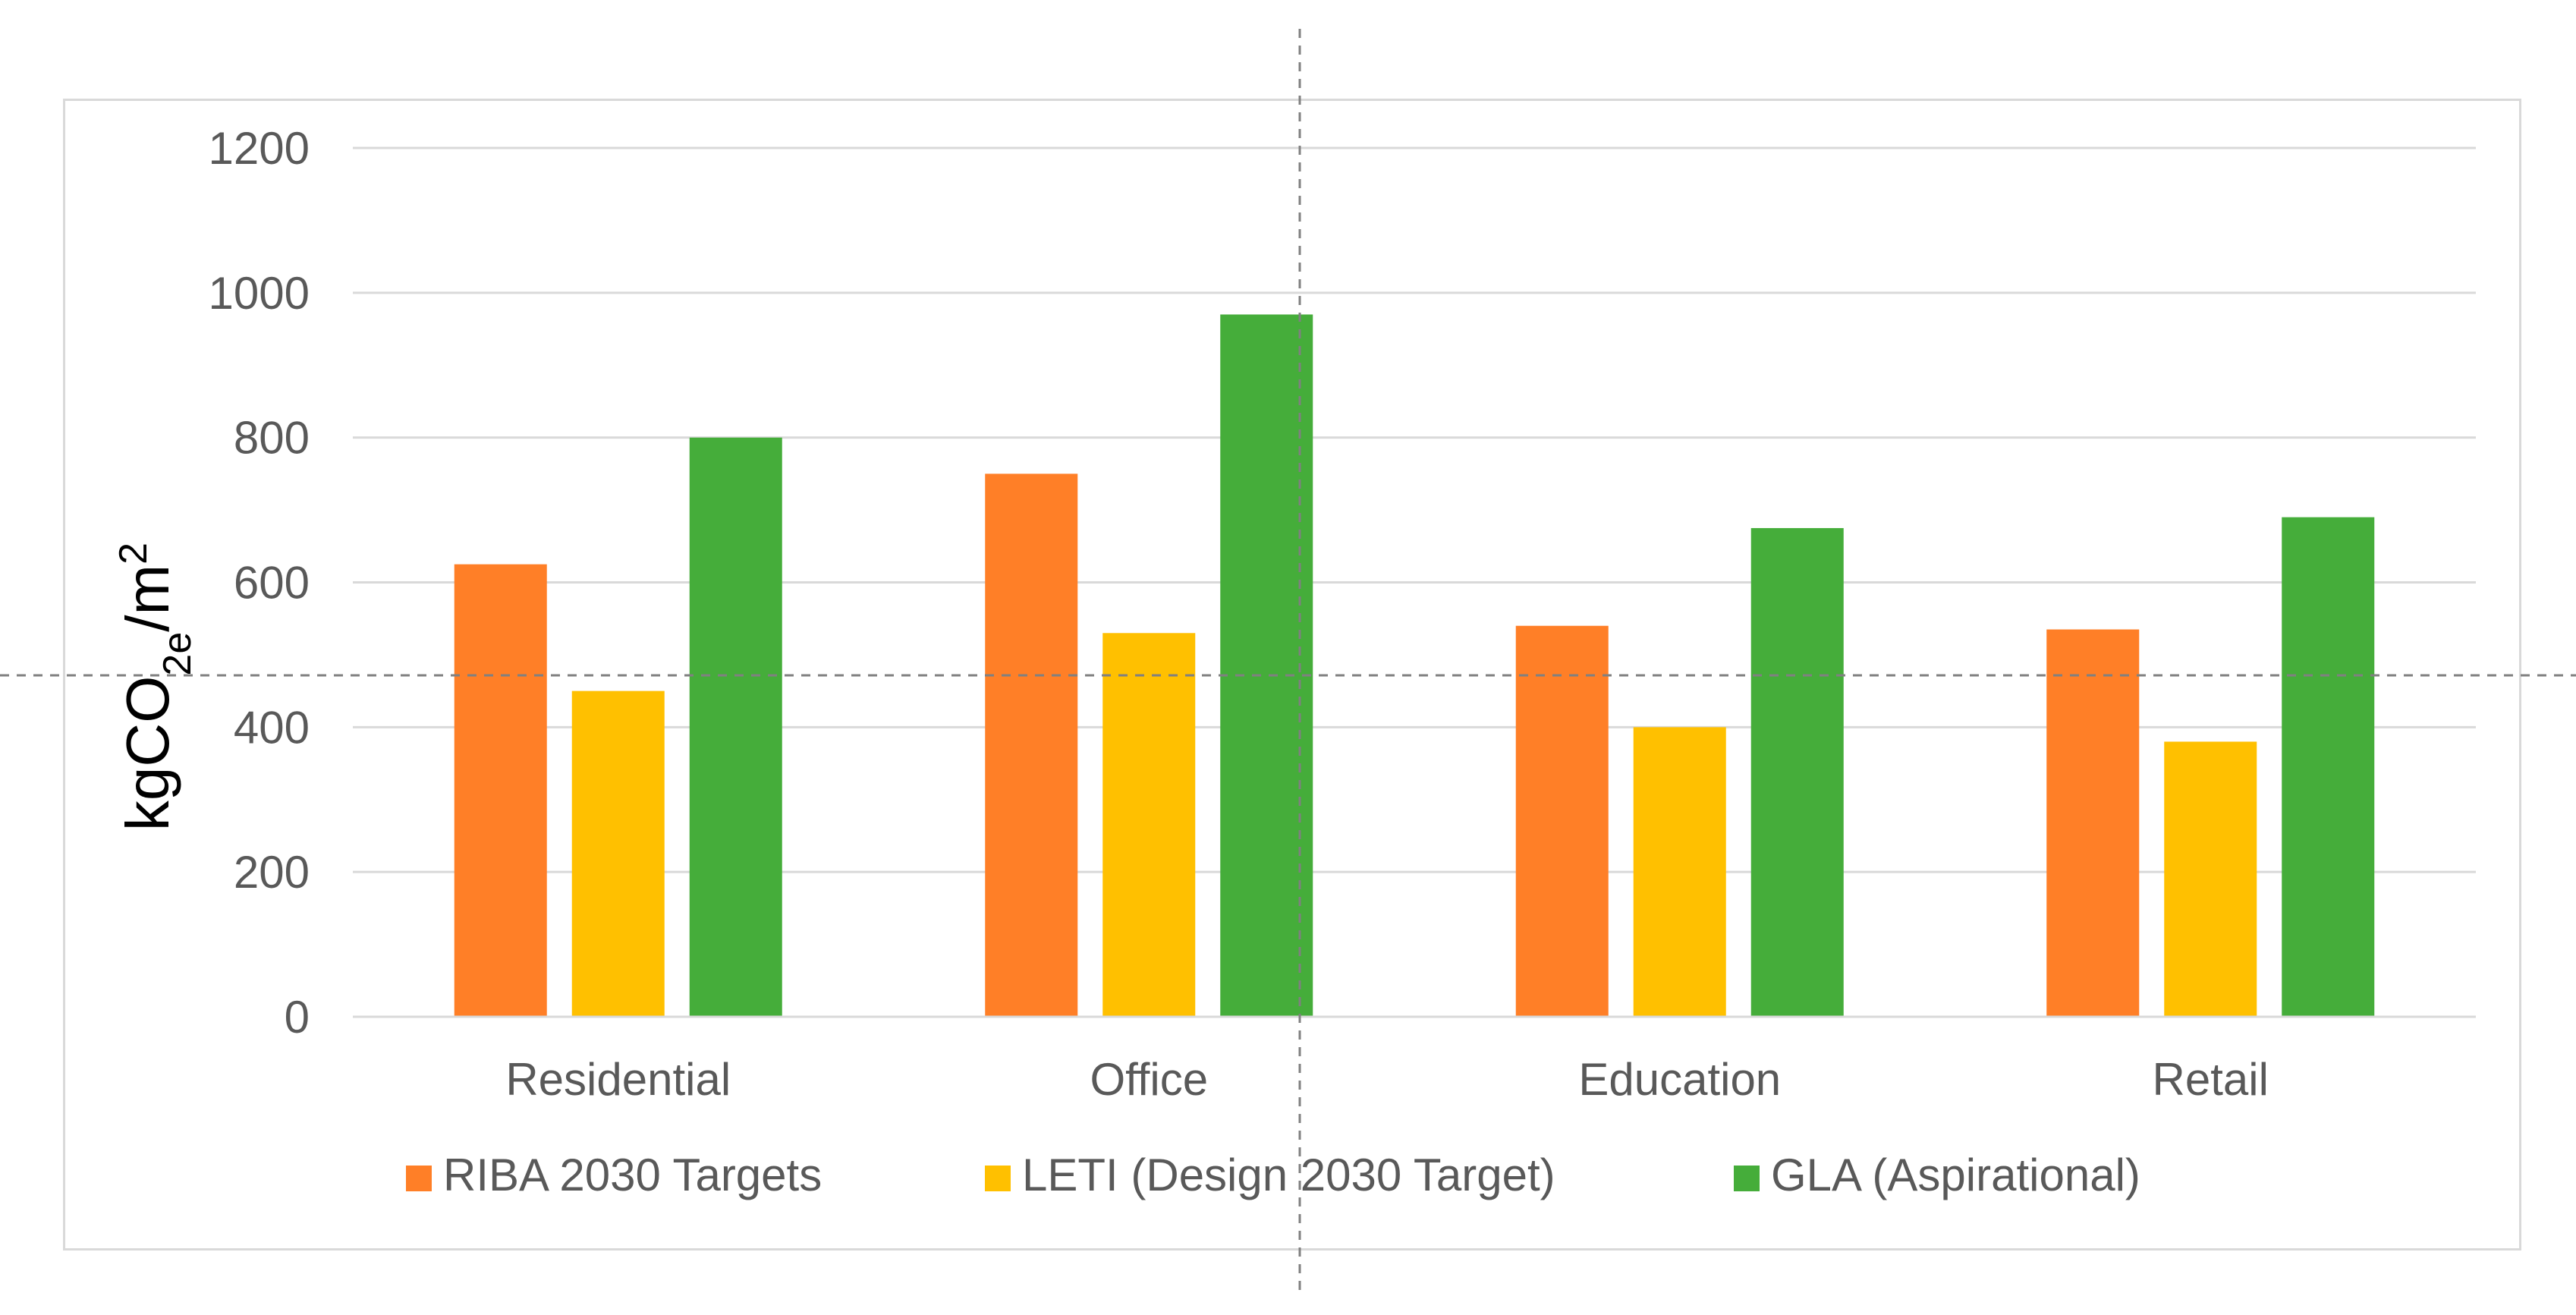 The image size is (2576, 1315). Describe the element at coordinates (272, 439) in the screenshot. I see `y-tick-label: 800` at that location.